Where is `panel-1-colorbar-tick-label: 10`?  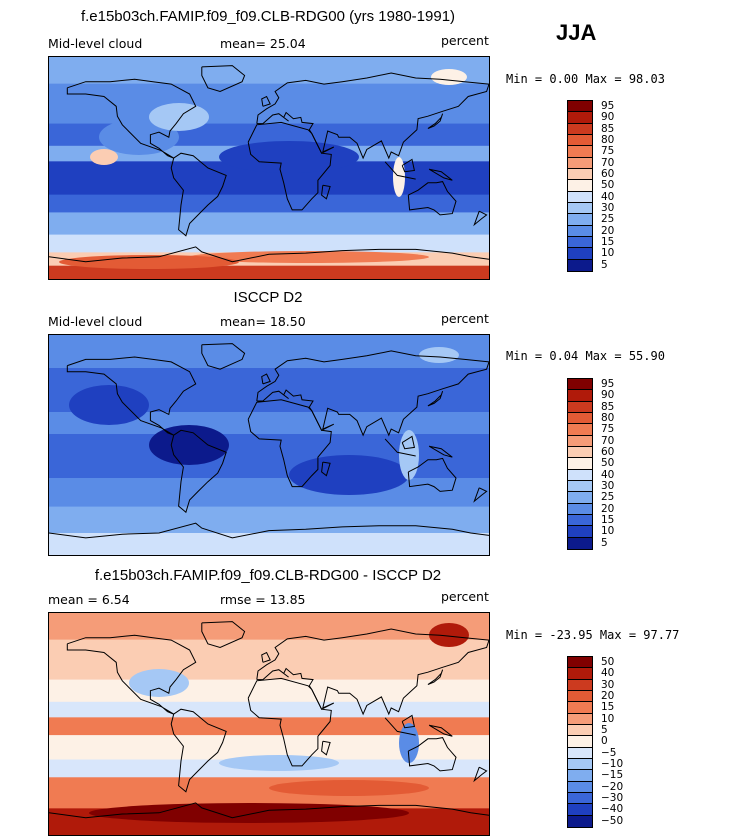 panel-1-colorbar-tick-label: 10 is located at coordinates (608, 253).